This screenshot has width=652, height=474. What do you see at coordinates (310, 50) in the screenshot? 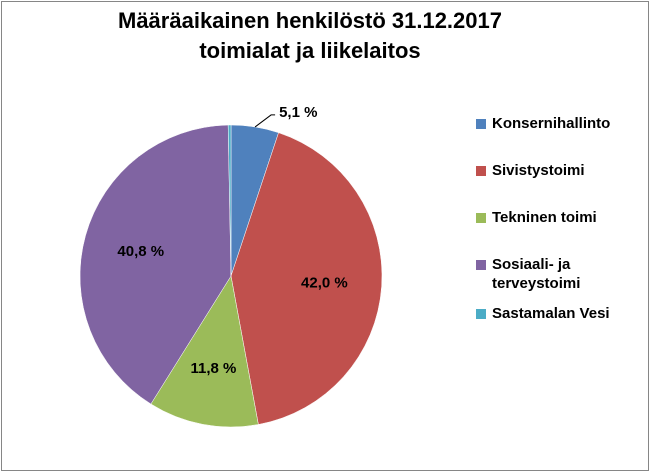
I see `chart-subtitle: toimialat ja liikelaitos` at bounding box center [310, 50].